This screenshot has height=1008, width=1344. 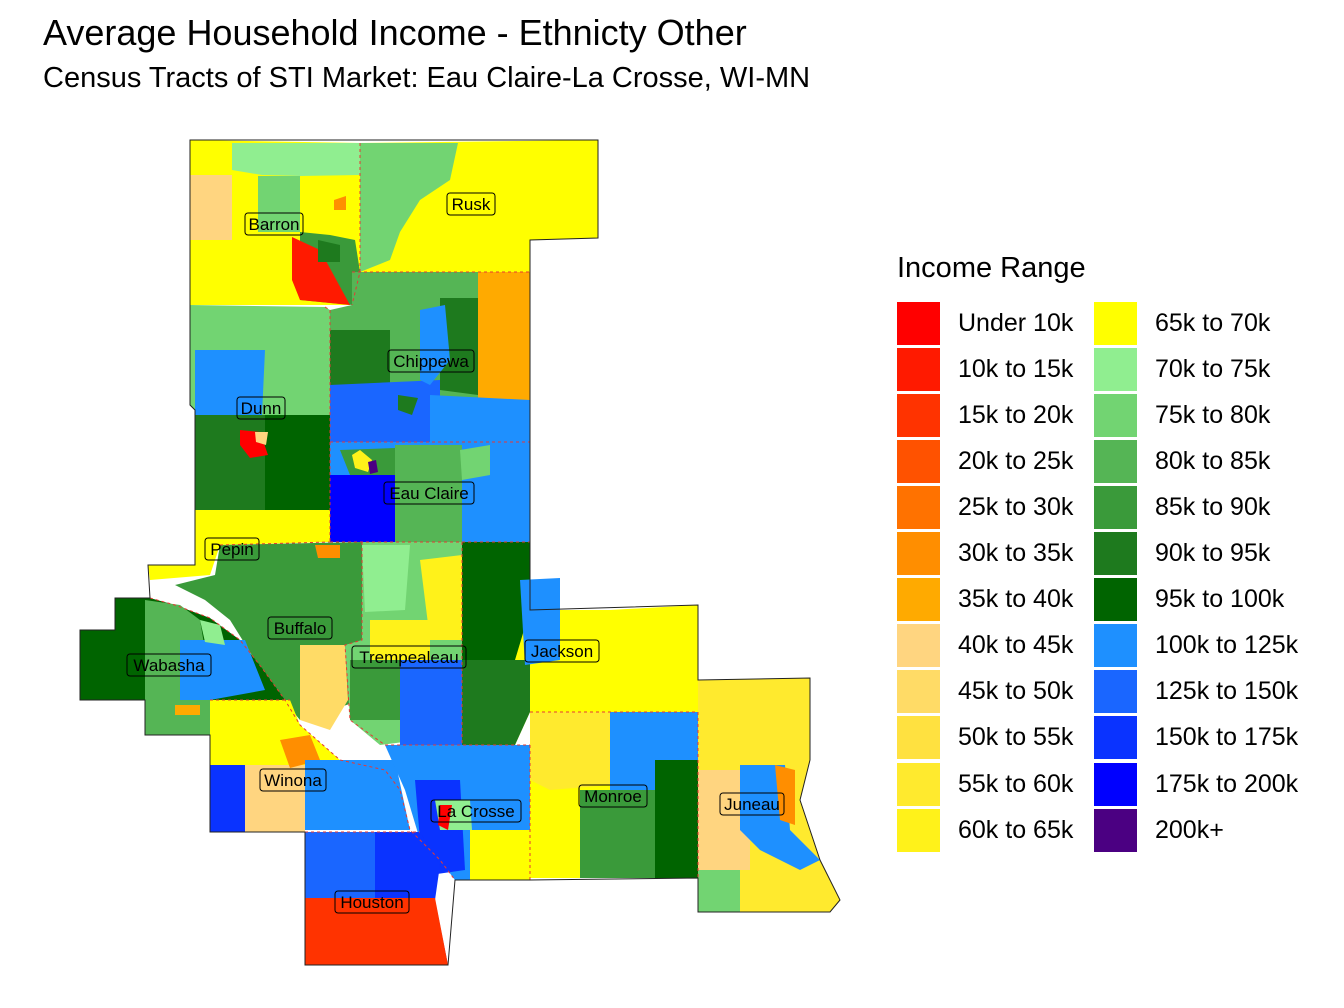 I want to click on legend-label: 125k to 150k, so click(x=1227, y=691).